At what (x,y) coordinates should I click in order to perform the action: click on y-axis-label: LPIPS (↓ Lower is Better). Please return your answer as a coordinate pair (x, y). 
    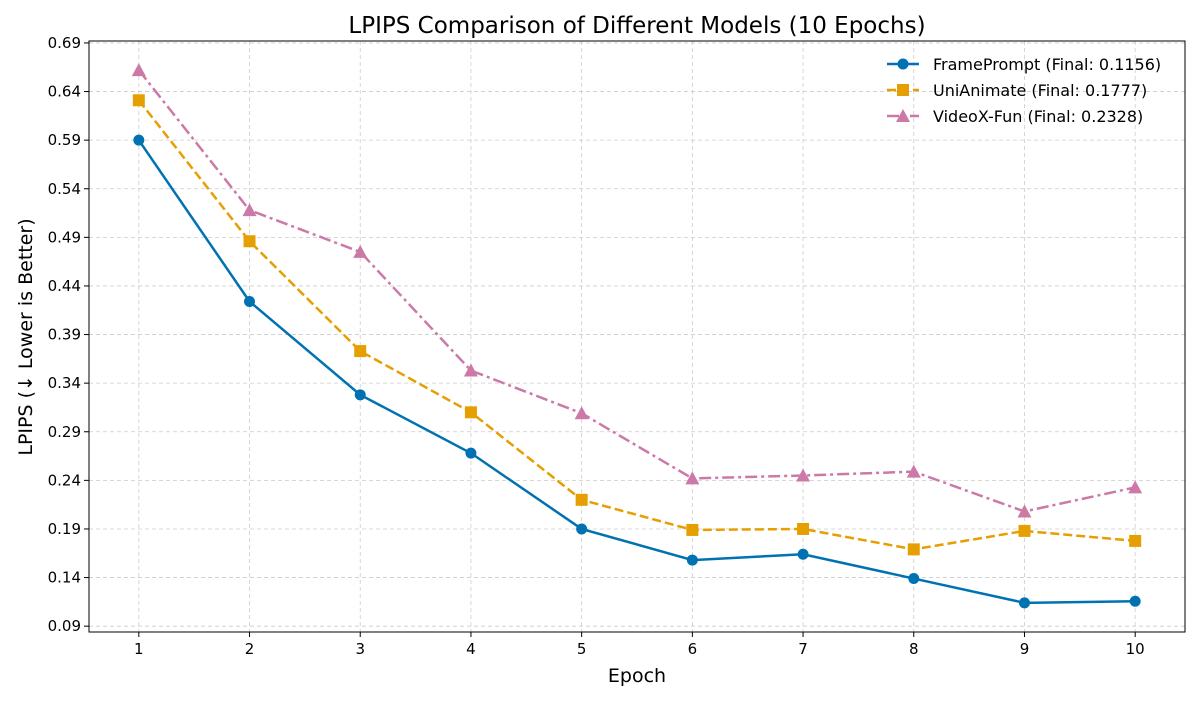
    Looking at the image, I should click on (26, 336).